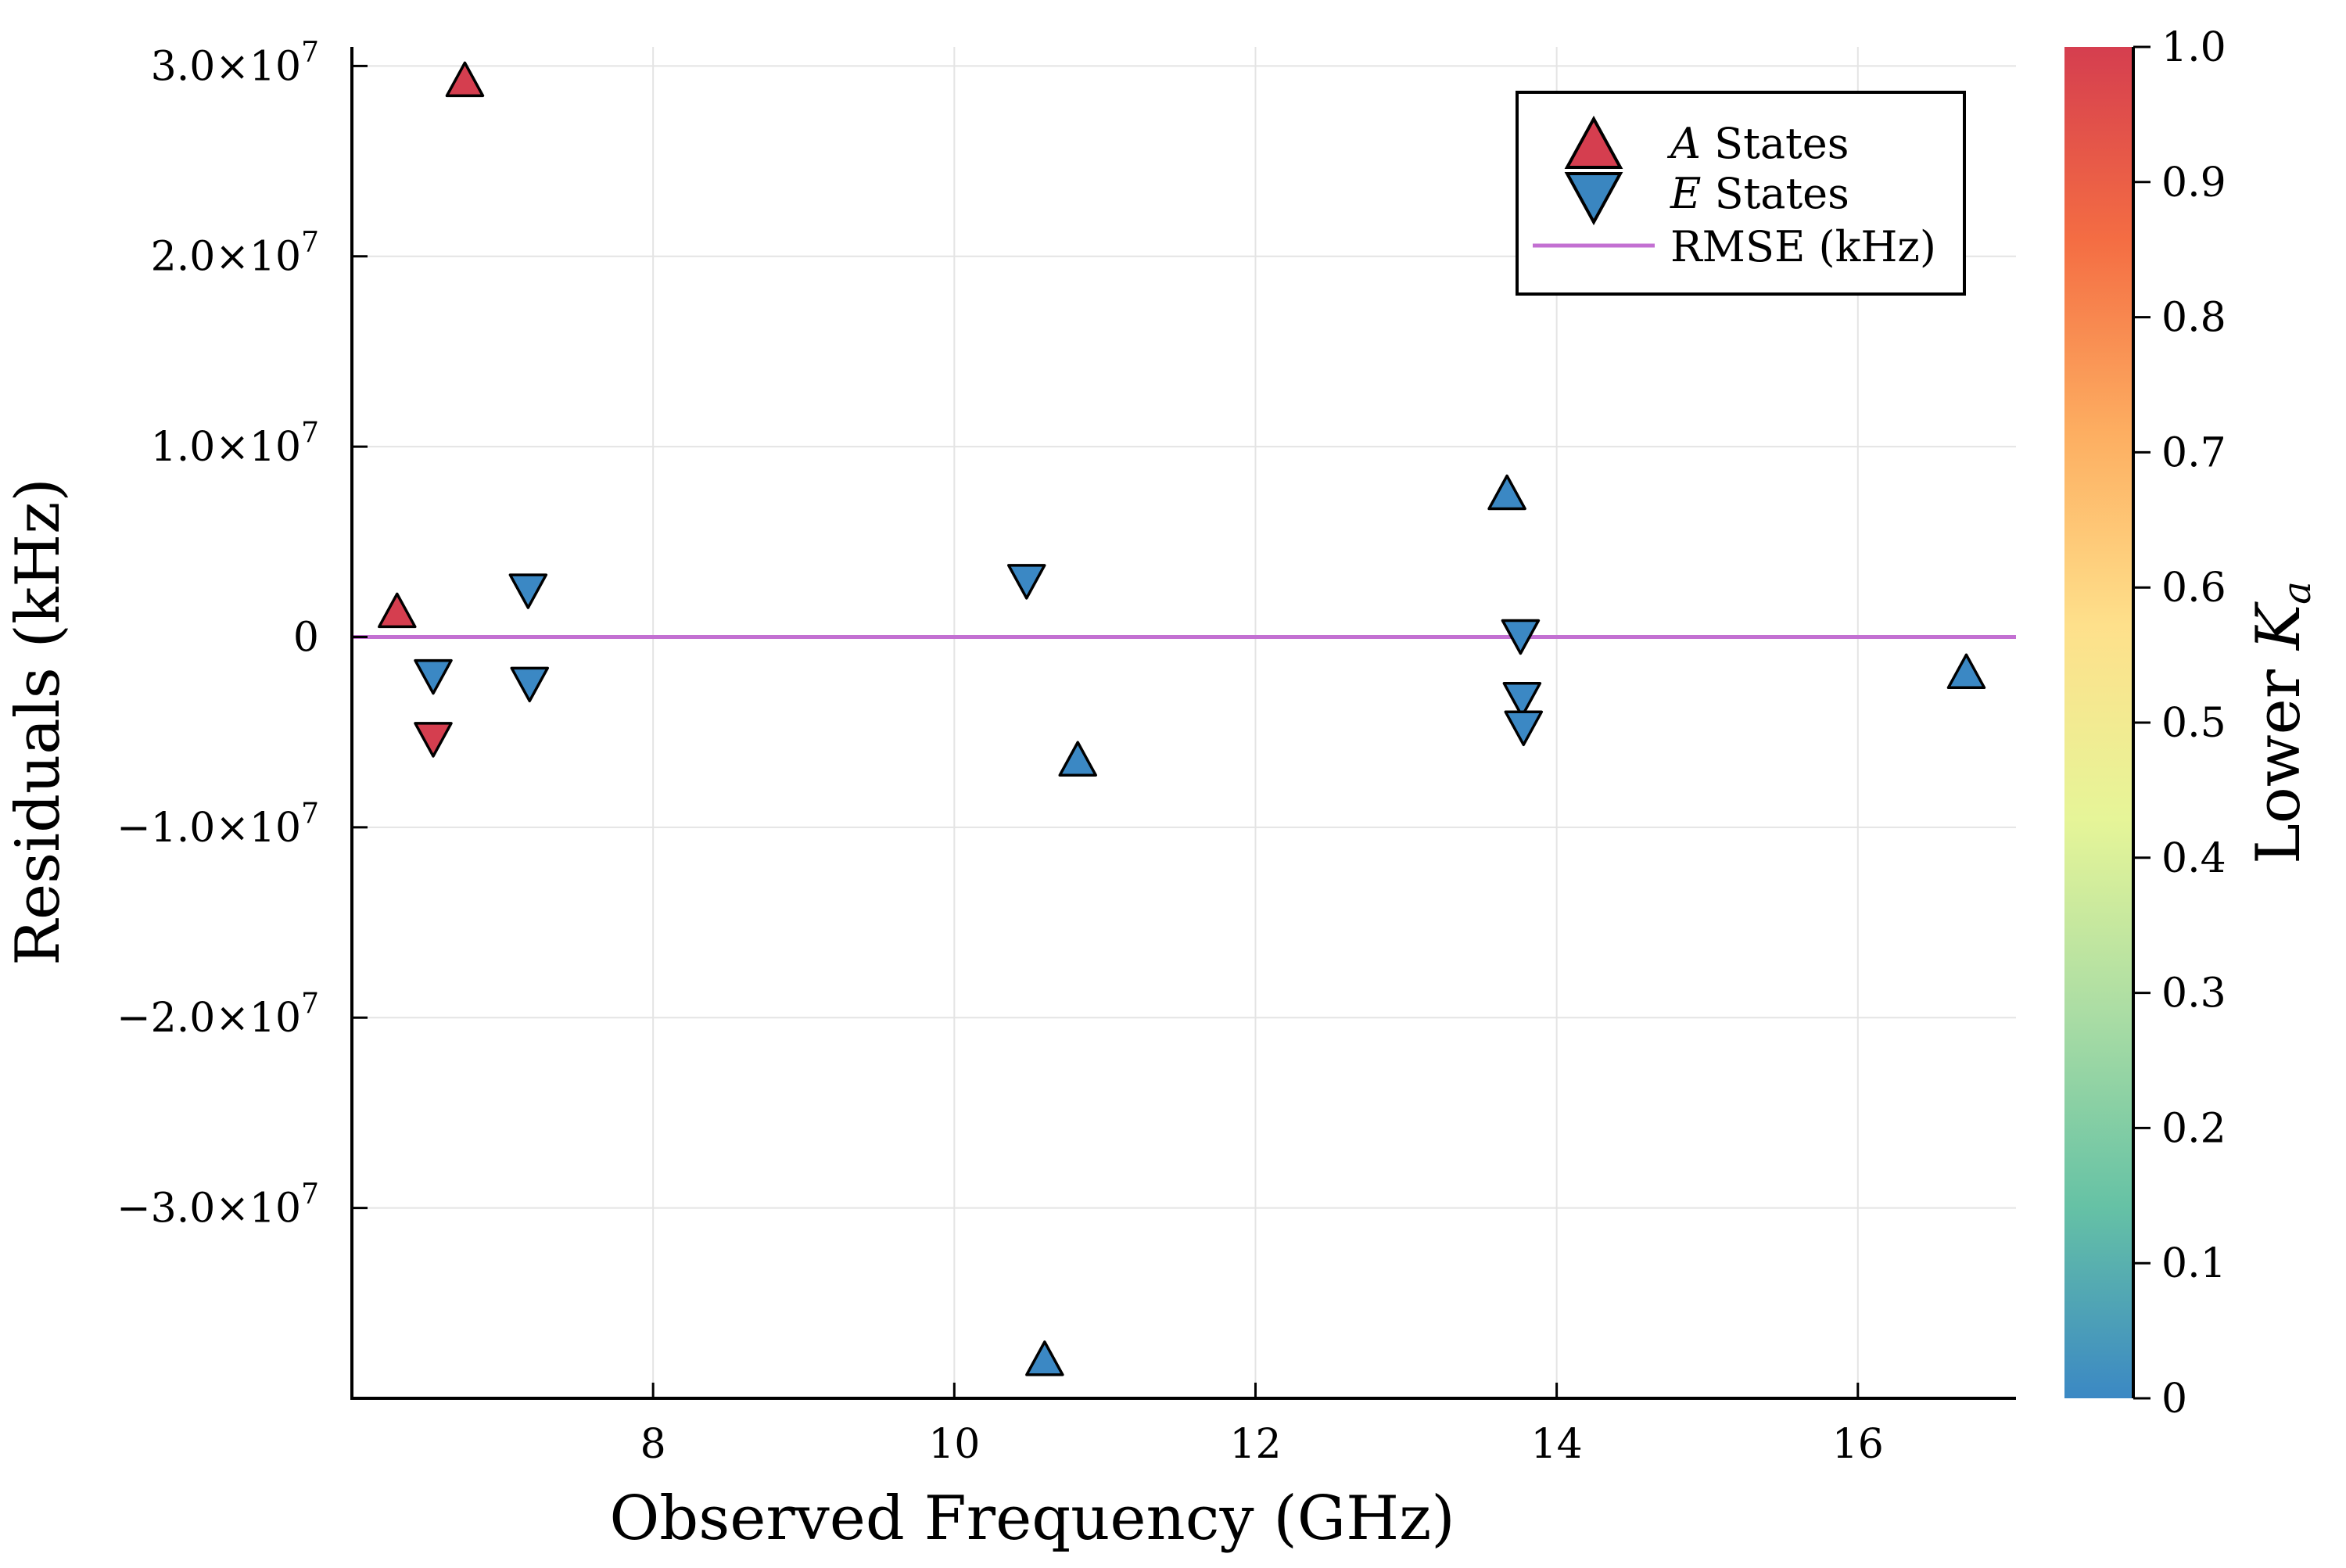  Describe the element at coordinates (235, 63) in the screenshot. I see `y-tick-label: 3.0×10⁷` at that location.